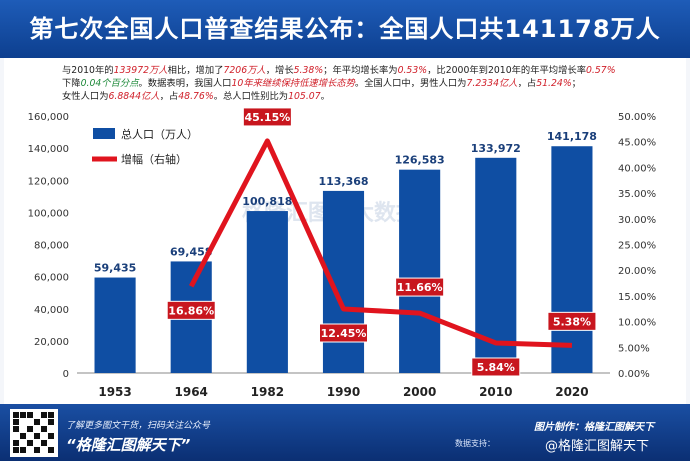 This screenshot has height=461, width=690. I want to click on intro-text-span: 女性人口为, so click(85, 96).